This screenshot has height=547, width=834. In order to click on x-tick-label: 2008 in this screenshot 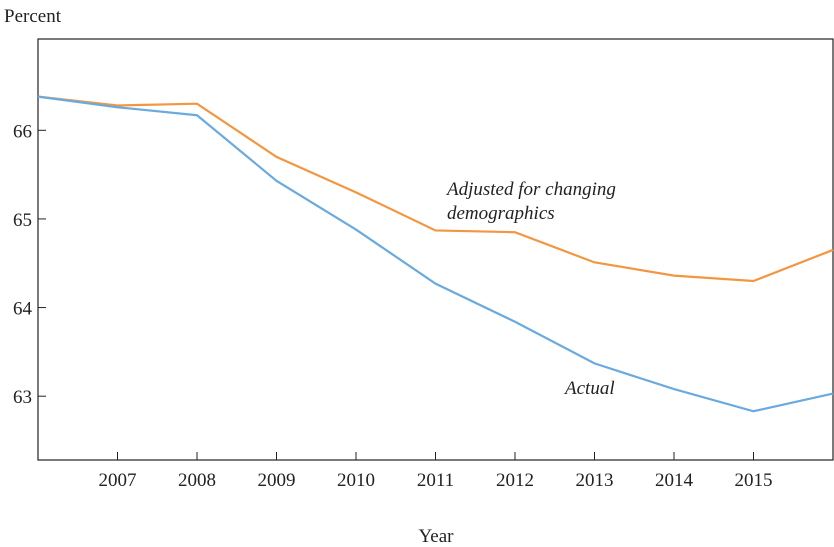, I will do `click(197, 480)`.